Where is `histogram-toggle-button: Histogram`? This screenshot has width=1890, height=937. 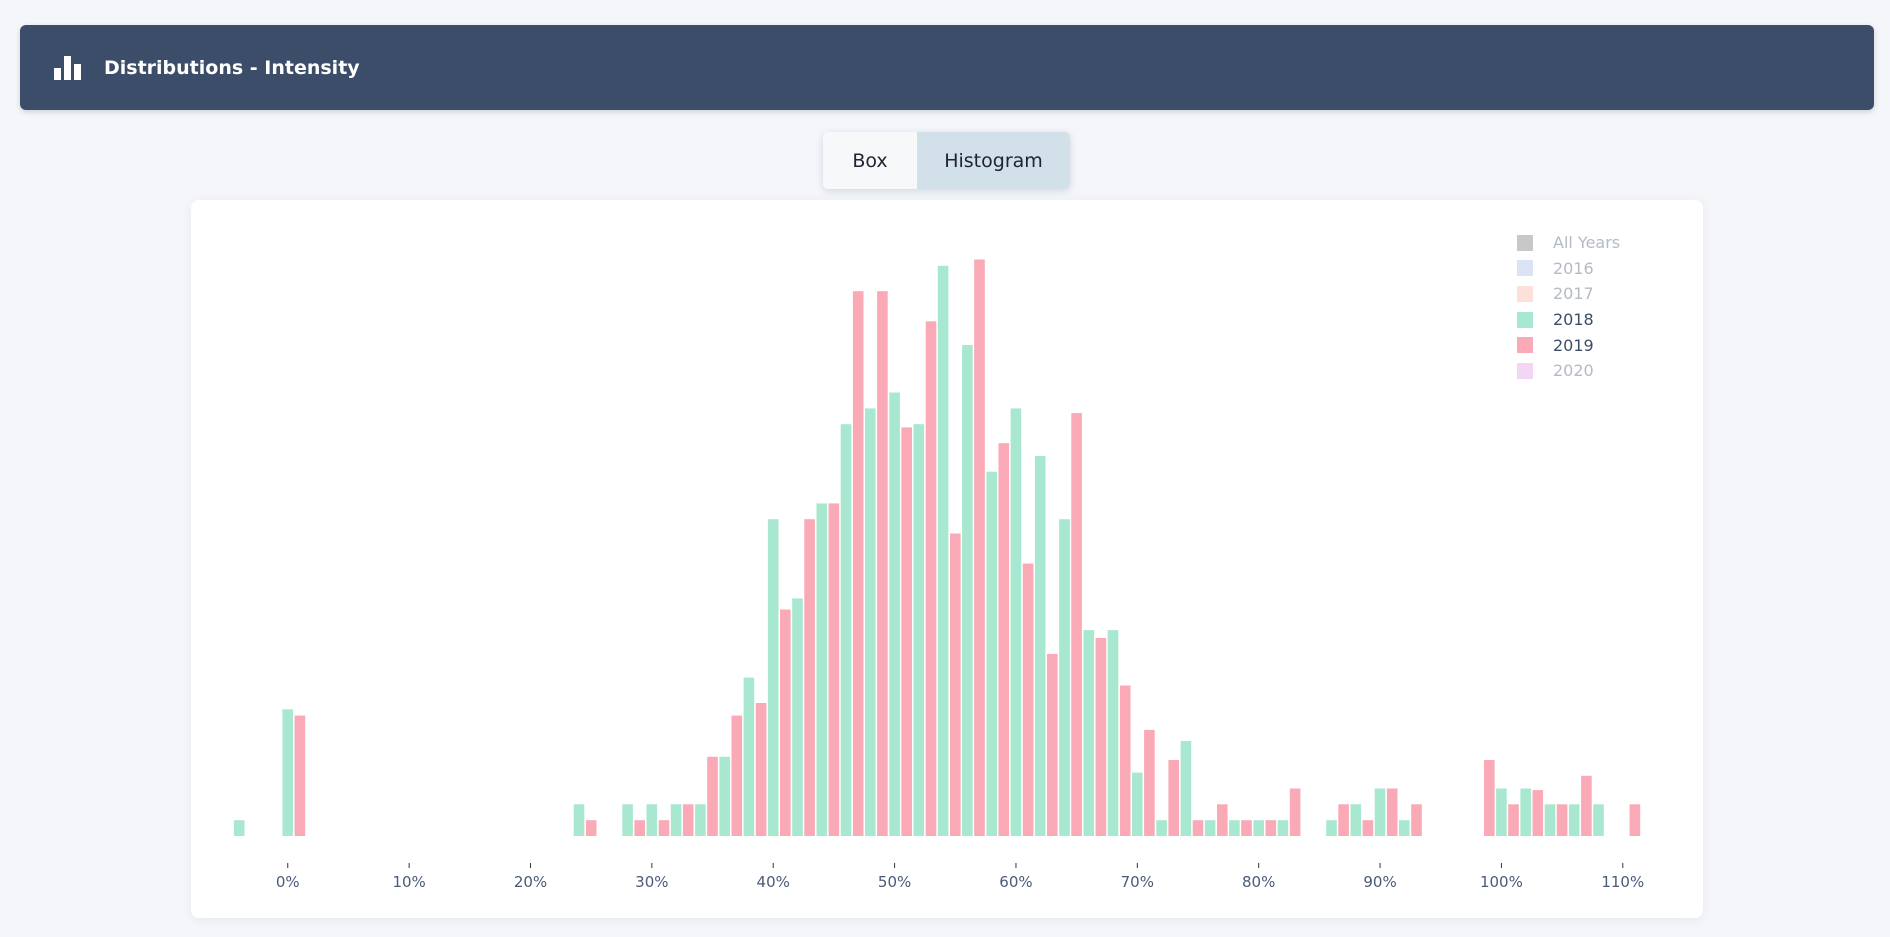 histogram-toggle-button: Histogram is located at coordinates (993, 160).